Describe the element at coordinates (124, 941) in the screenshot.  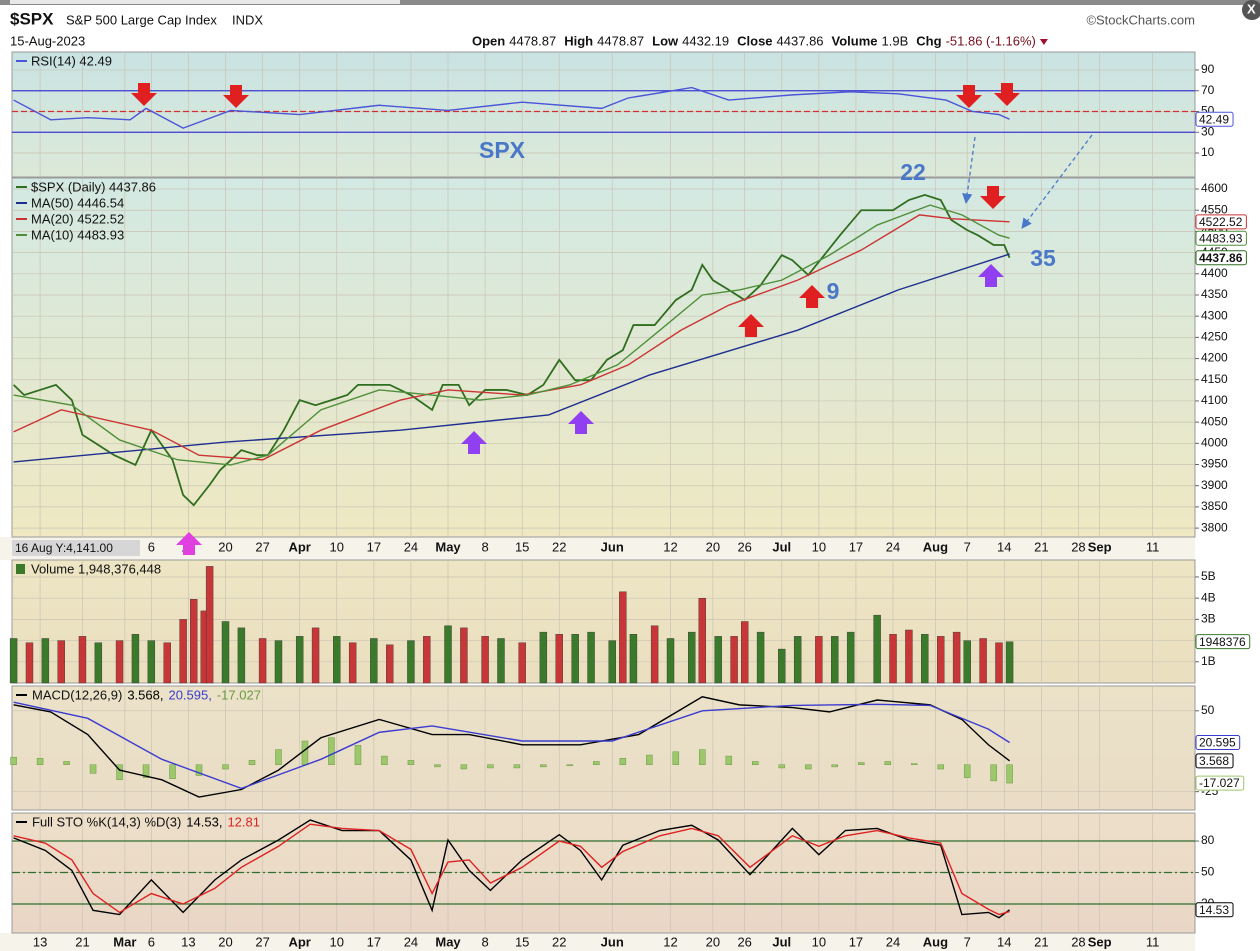
I see `x-tick-label: Mar` at that location.